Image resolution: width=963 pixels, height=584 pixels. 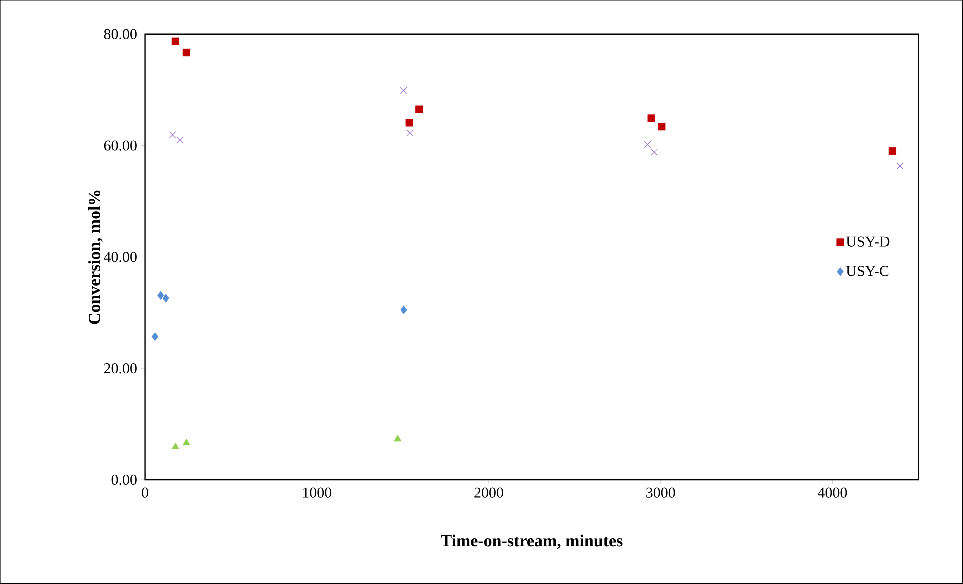 What do you see at coordinates (124, 479) in the screenshot?
I see `y-tick-label: 0.00` at bounding box center [124, 479].